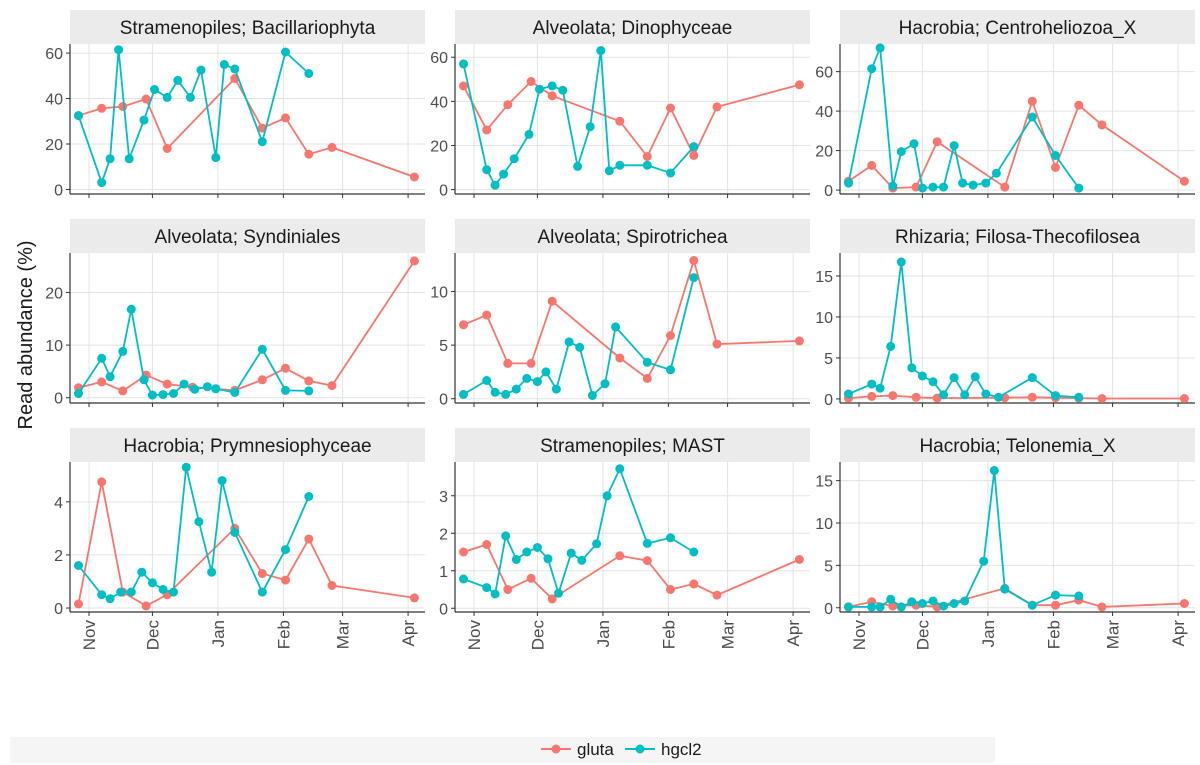  I want to click on legend-key-gluta-point, so click(556, 749).